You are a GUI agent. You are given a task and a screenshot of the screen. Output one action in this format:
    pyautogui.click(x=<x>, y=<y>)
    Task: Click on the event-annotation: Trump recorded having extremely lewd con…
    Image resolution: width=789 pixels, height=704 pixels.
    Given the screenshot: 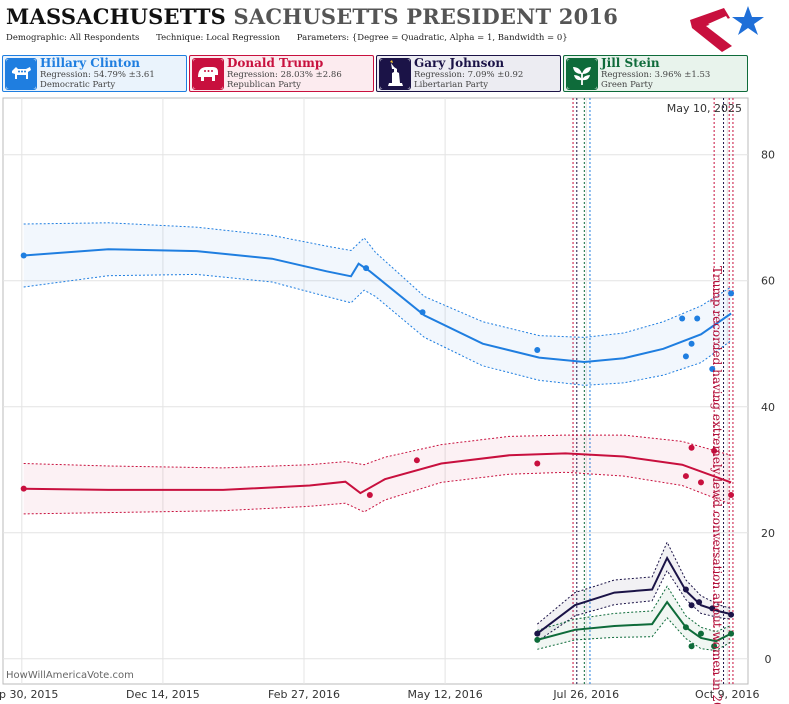 What is the action you would take?
    pyautogui.click(x=717, y=485)
    